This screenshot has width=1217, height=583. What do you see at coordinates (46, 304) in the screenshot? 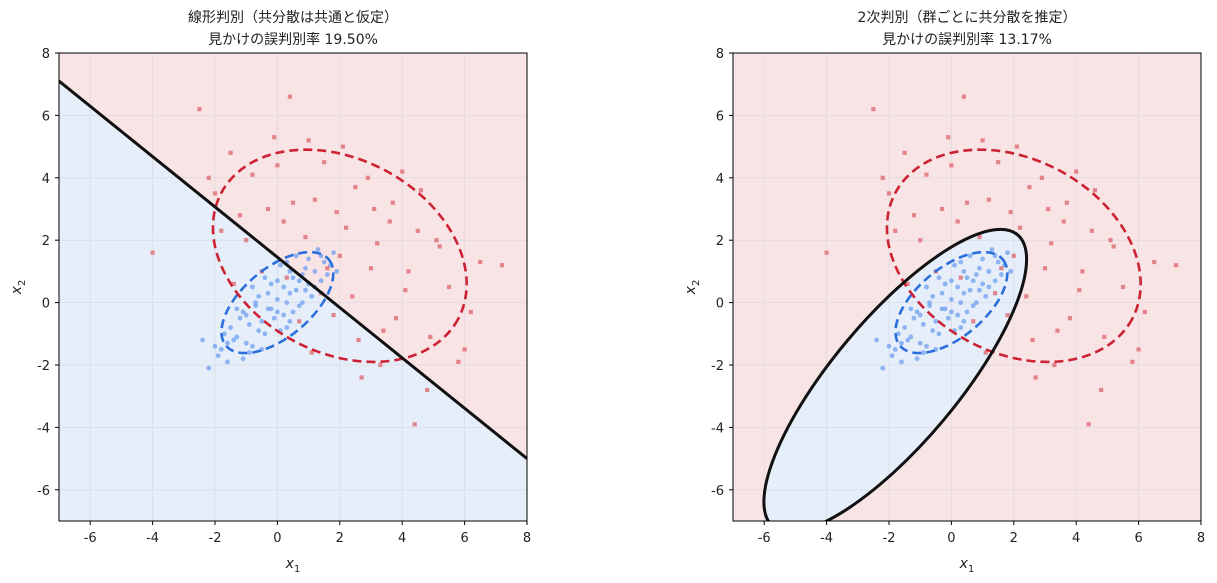
I see `y-tick-label: 0` at bounding box center [46, 304].